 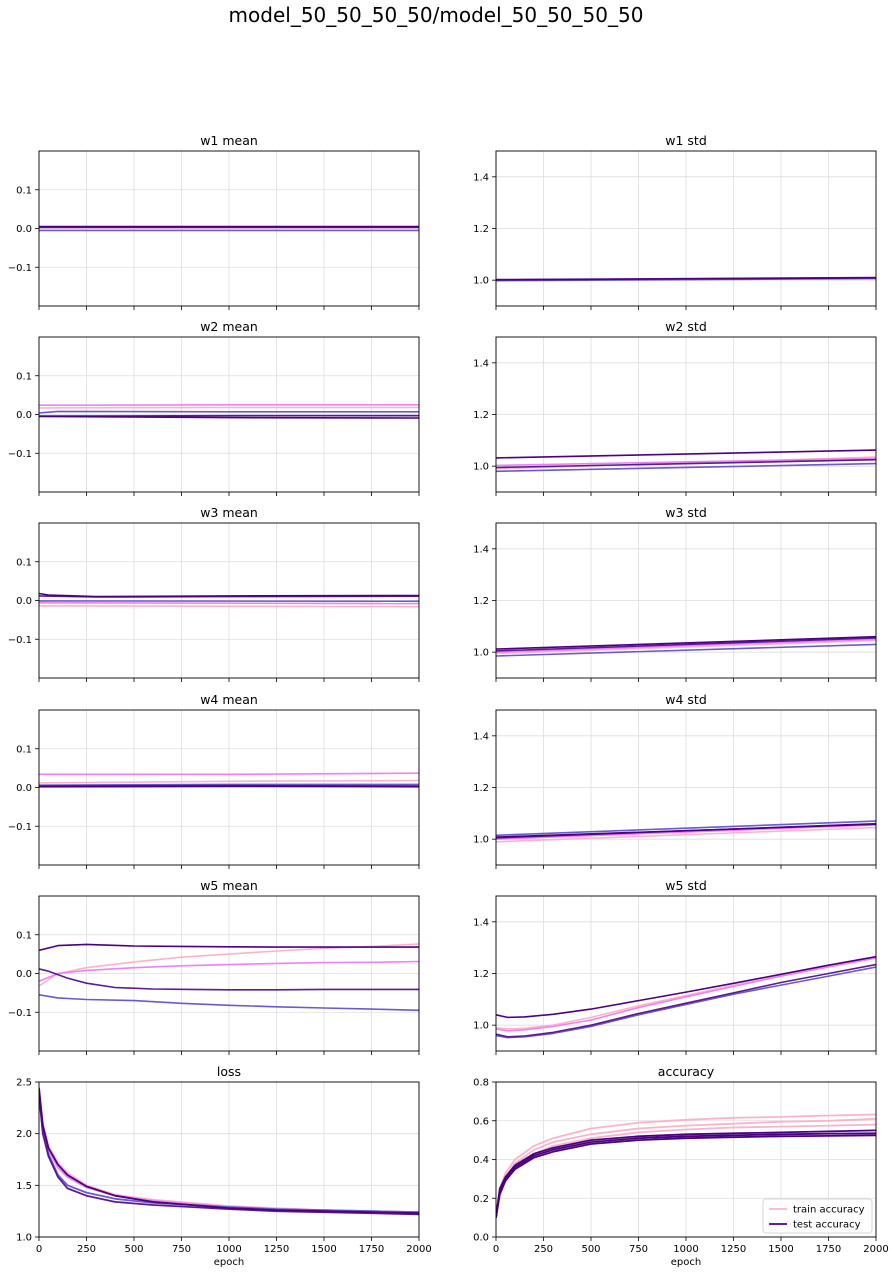 I want to click on subplot-w2-mean: −0.1 0.0 0.1 w2 mean, so click(x=214, y=407).